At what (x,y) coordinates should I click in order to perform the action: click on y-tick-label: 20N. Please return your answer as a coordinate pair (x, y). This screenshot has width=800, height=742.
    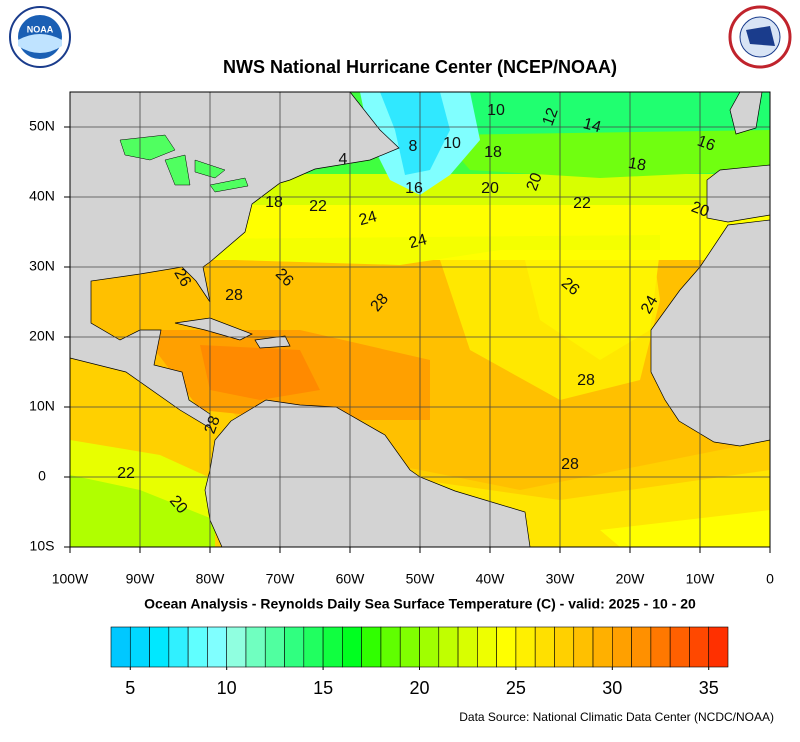
    Looking at the image, I should click on (42, 336).